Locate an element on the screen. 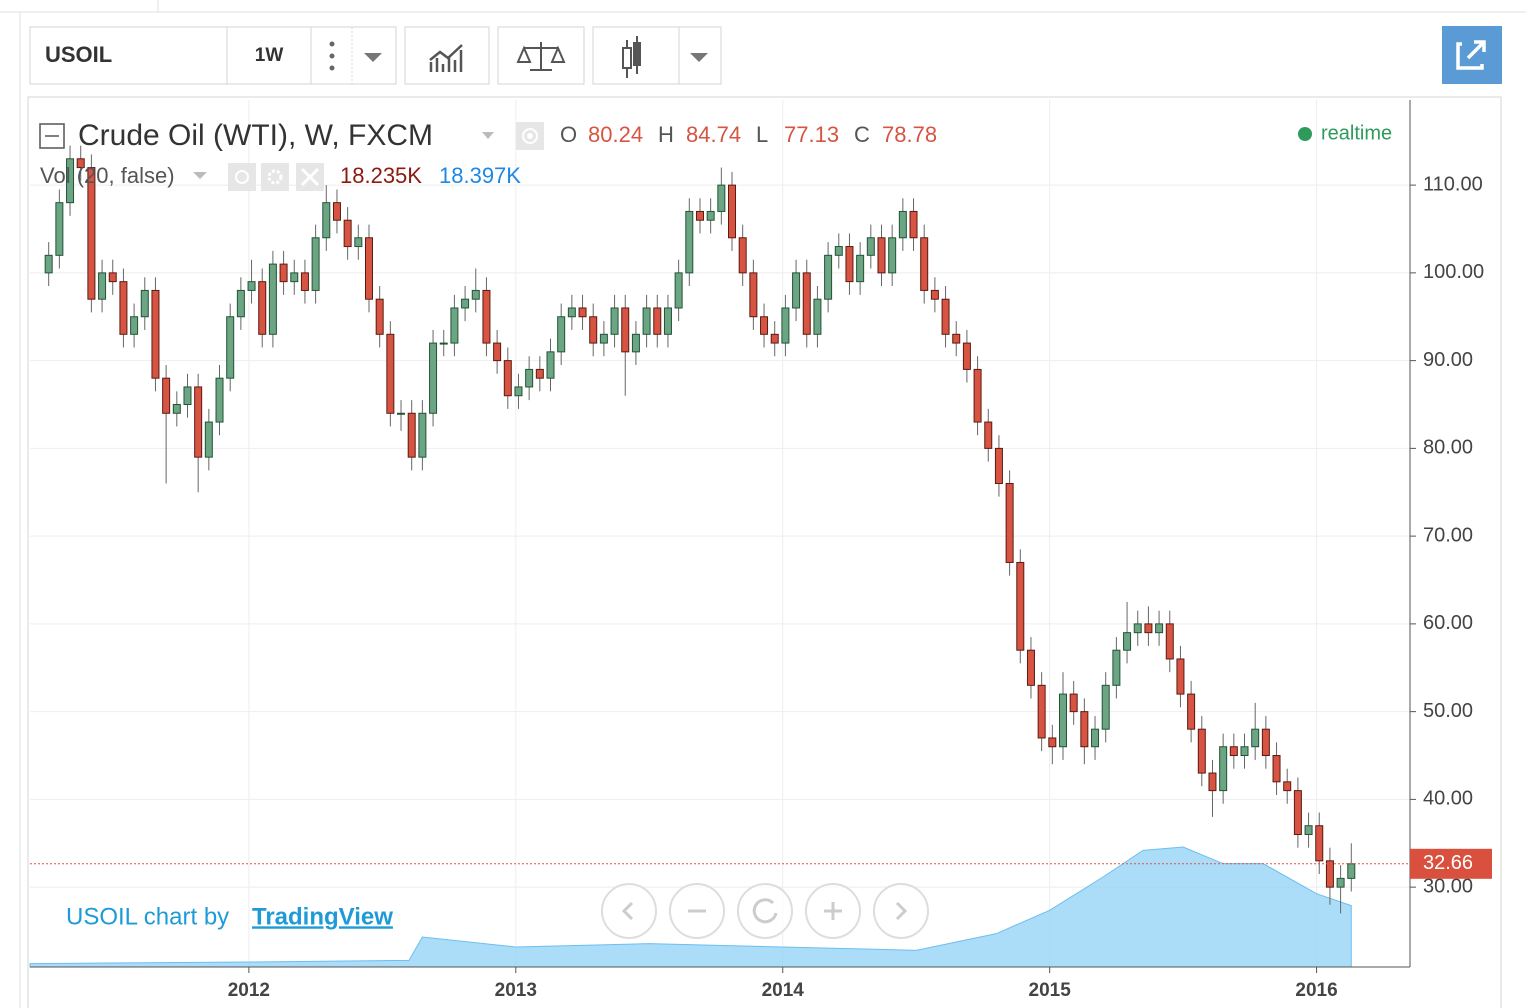 This screenshot has width=1526, height=1008. more-icon is located at coordinates (332, 56).